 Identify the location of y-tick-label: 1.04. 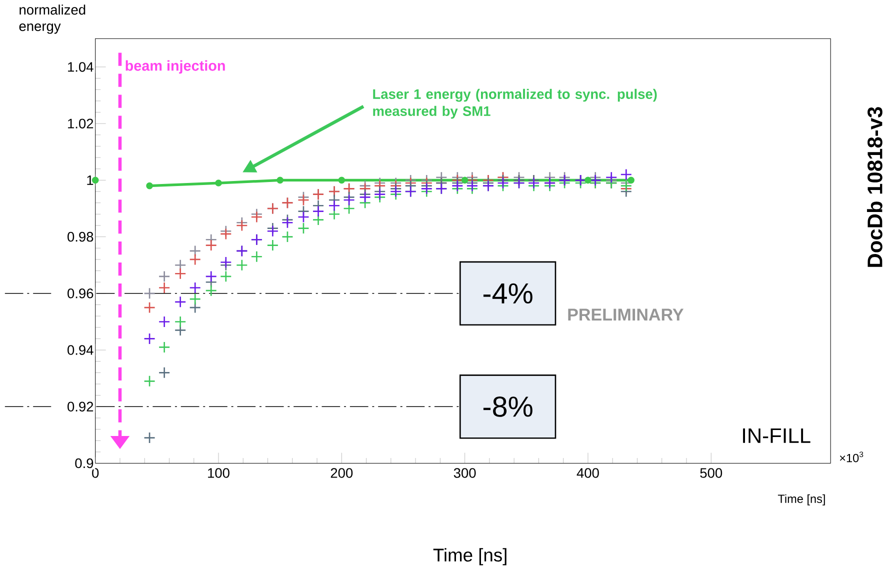
(81, 67).